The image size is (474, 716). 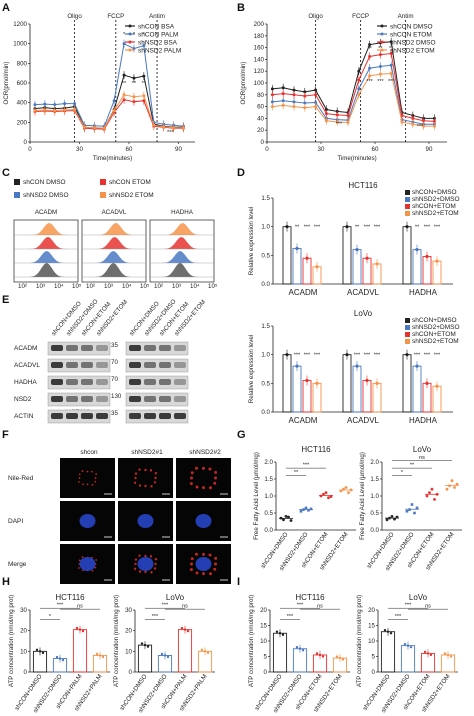 I want to click on histogram-tick: 10³, so click(x=40, y=286).